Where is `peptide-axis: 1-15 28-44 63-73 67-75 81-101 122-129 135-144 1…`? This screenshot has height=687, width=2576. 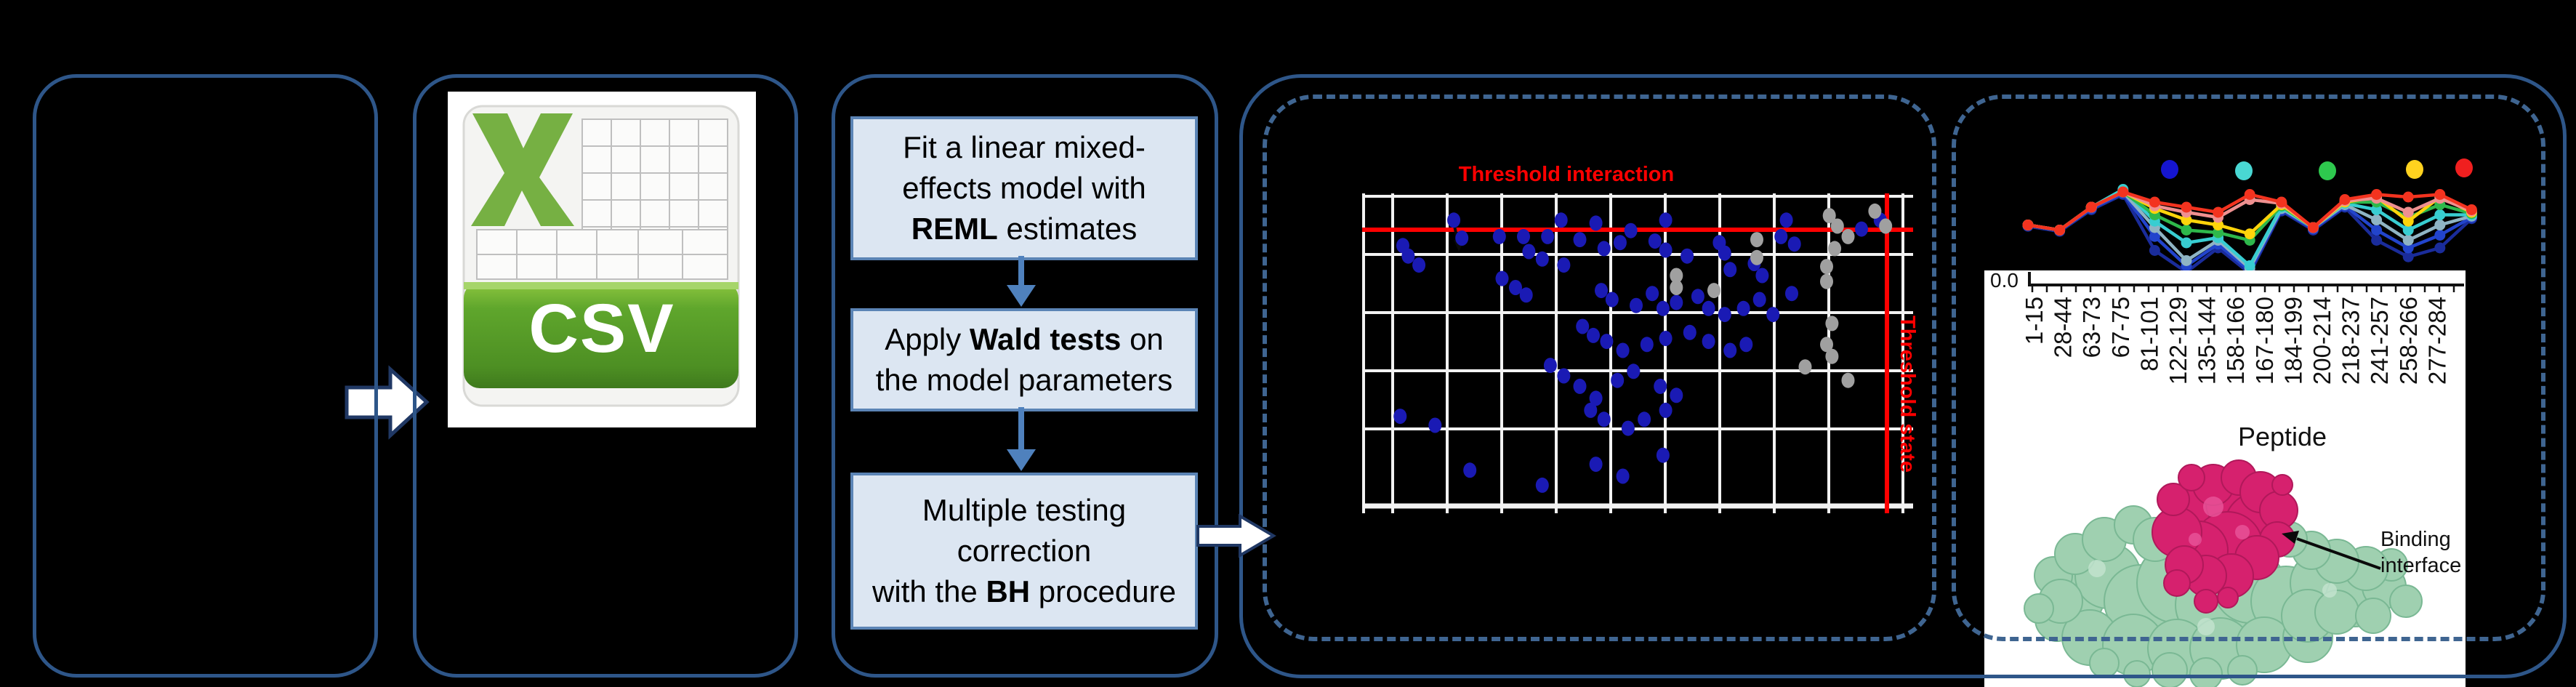 peptide-axis: 1-15 28-44 63-73 67-75 81-101 122-129 135-144 1… is located at coordinates (2242, 328).